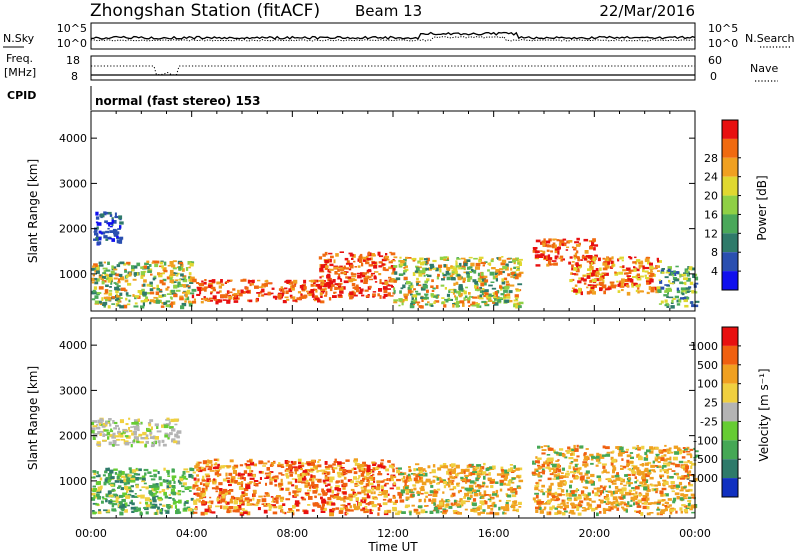 The width and height of the screenshot is (800, 554). What do you see at coordinates (73, 481) in the screenshot?
I see `y-tick-label: 1000` at bounding box center [73, 481].